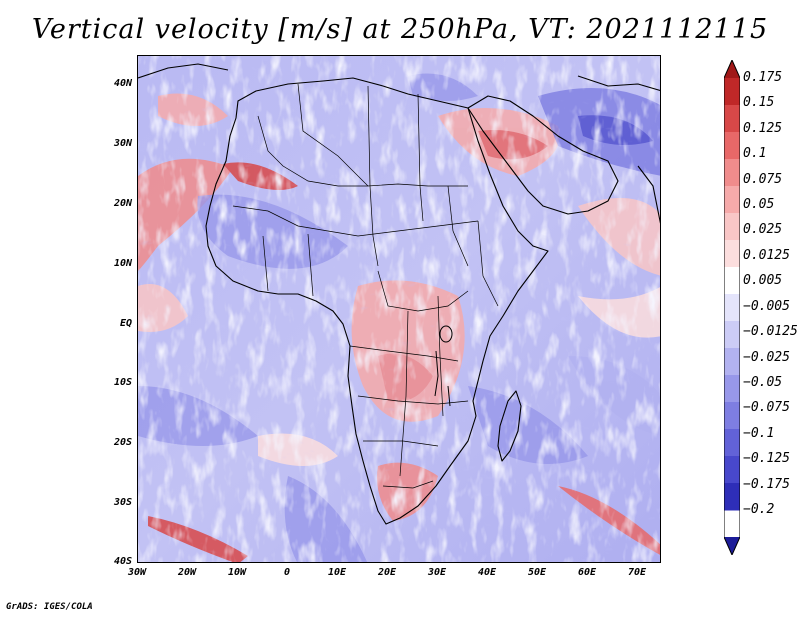  What do you see at coordinates (387, 572) in the screenshot?
I see `lon-label-20e: 20E` at bounding box center [387, 572].